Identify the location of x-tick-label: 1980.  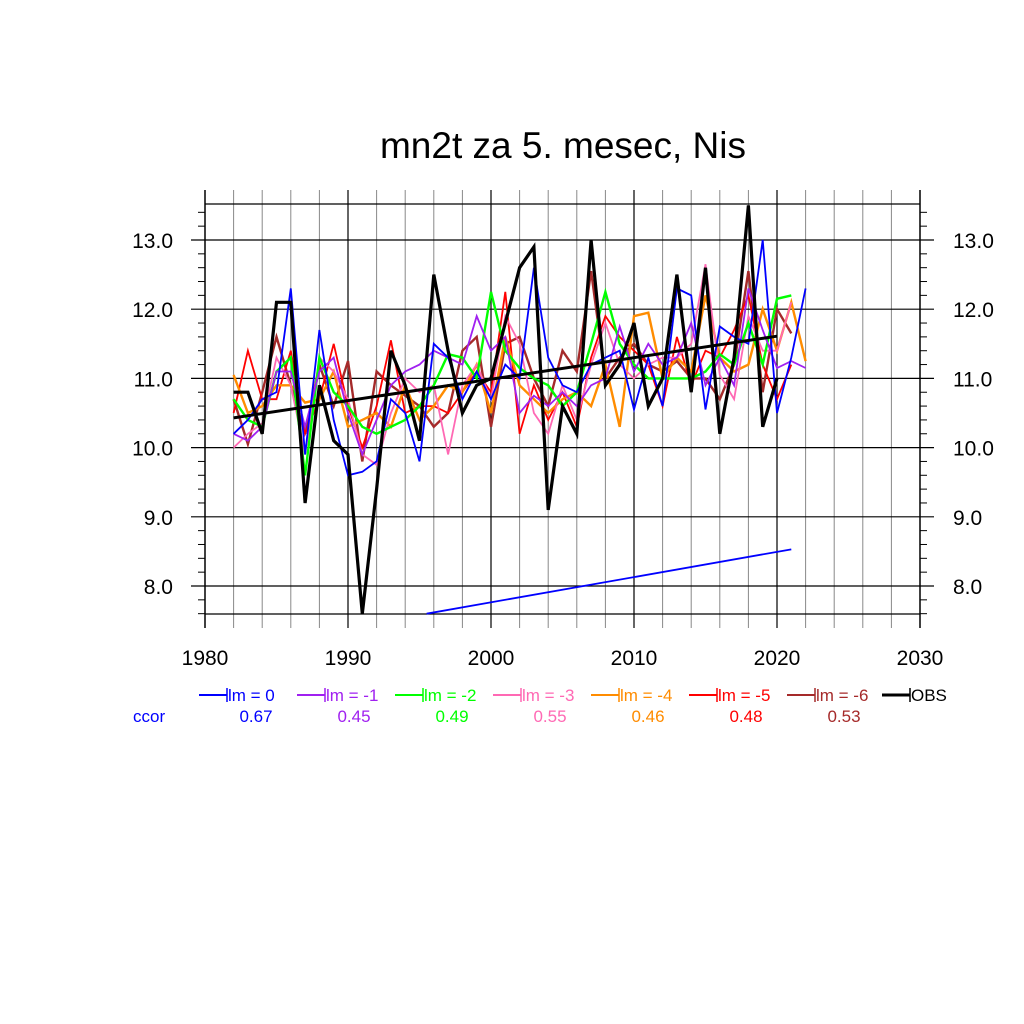
(205, 658).